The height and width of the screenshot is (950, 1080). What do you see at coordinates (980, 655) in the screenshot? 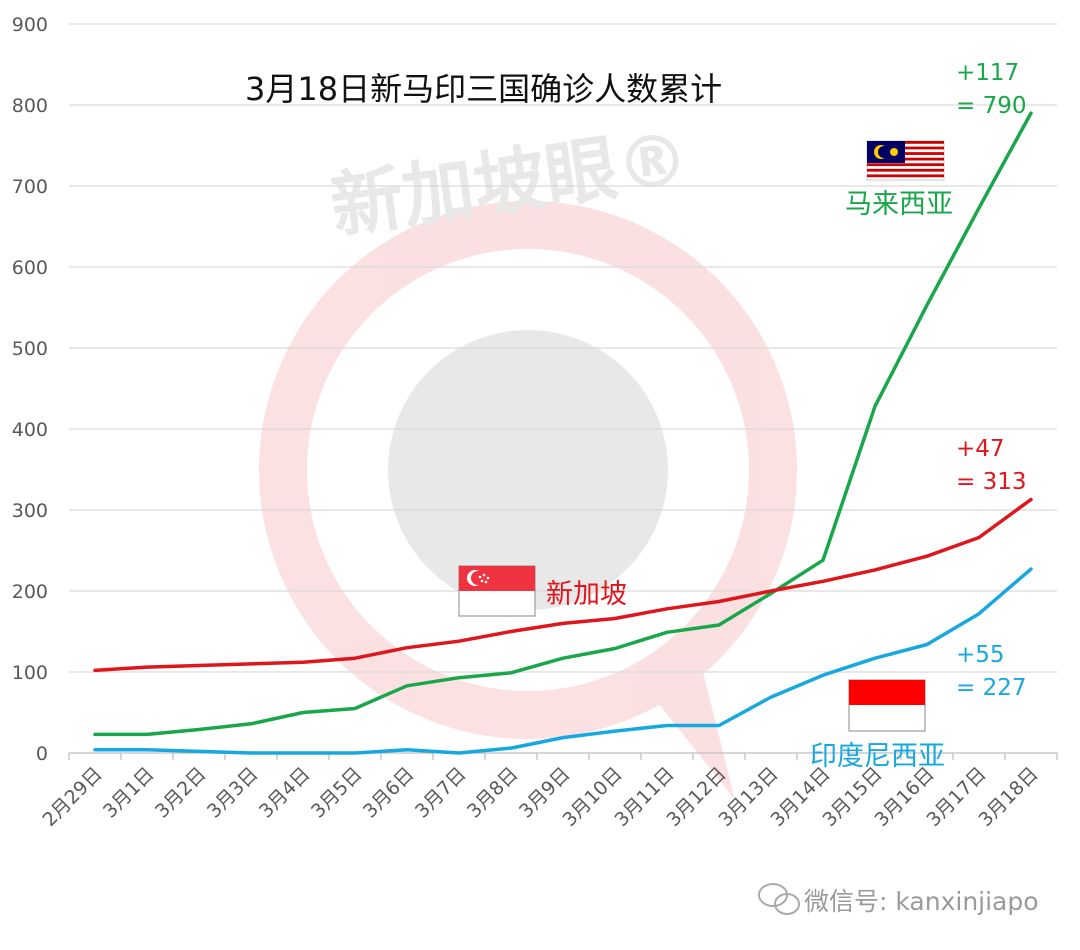
I see `indonesia-delta-label: +55` at bounding box center [980, 655].